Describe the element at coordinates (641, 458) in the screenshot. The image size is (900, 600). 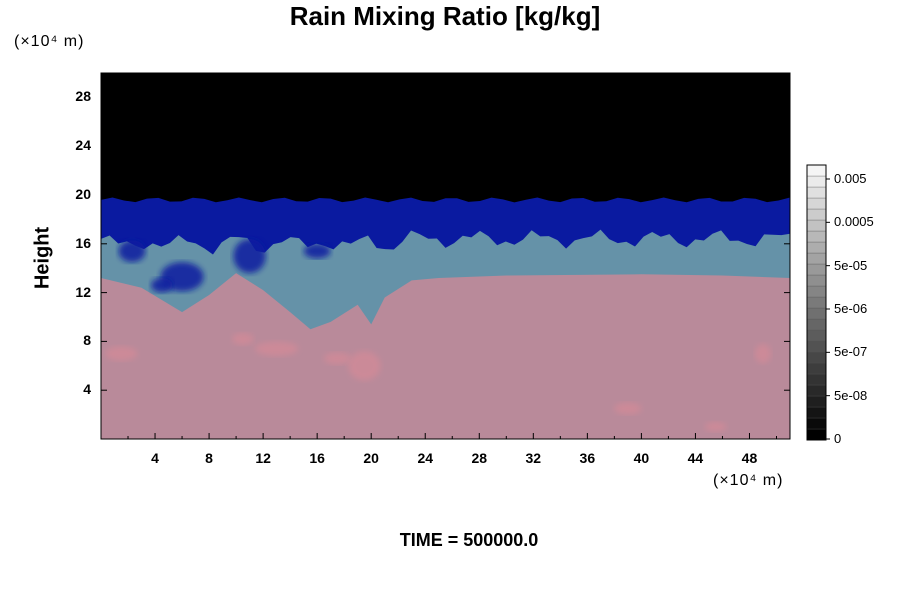
I see `x-tick-label: 40` at that location.